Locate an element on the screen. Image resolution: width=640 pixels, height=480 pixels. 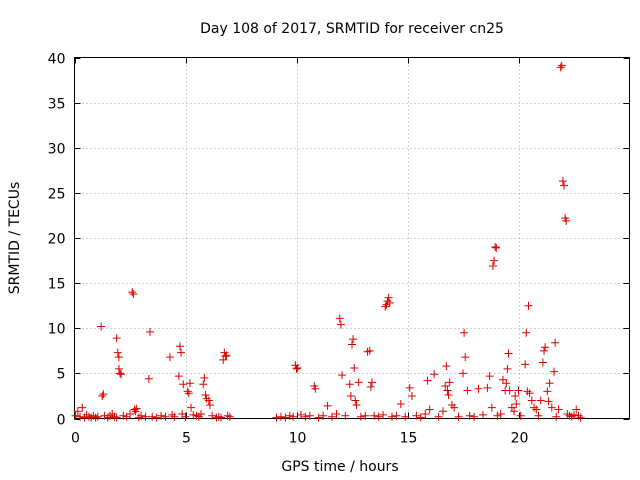
y-tick-label: 15 is located at coordinates (57, 285).